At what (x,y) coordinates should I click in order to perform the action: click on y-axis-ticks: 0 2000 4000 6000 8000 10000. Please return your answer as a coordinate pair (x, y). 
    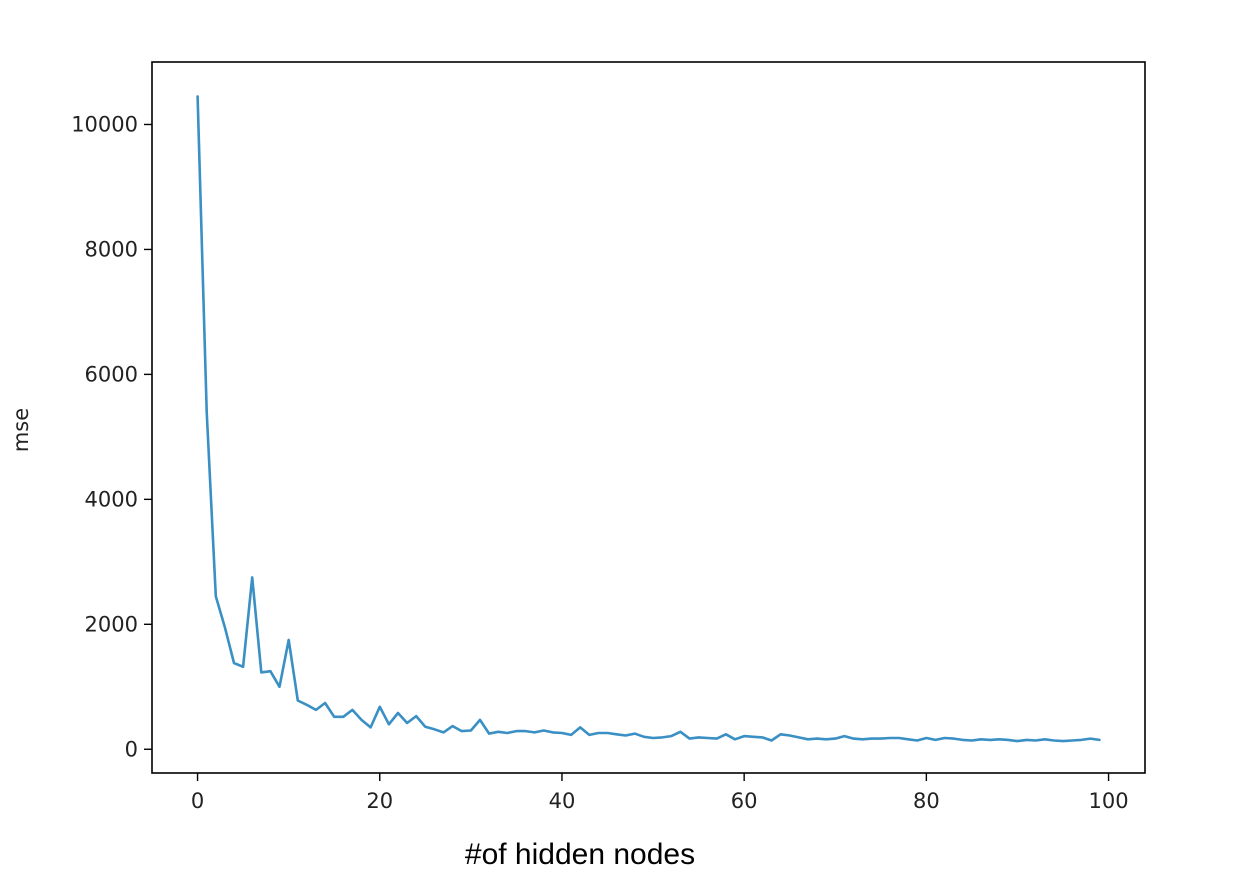
    Looking at the image, I should click on (111, 436).